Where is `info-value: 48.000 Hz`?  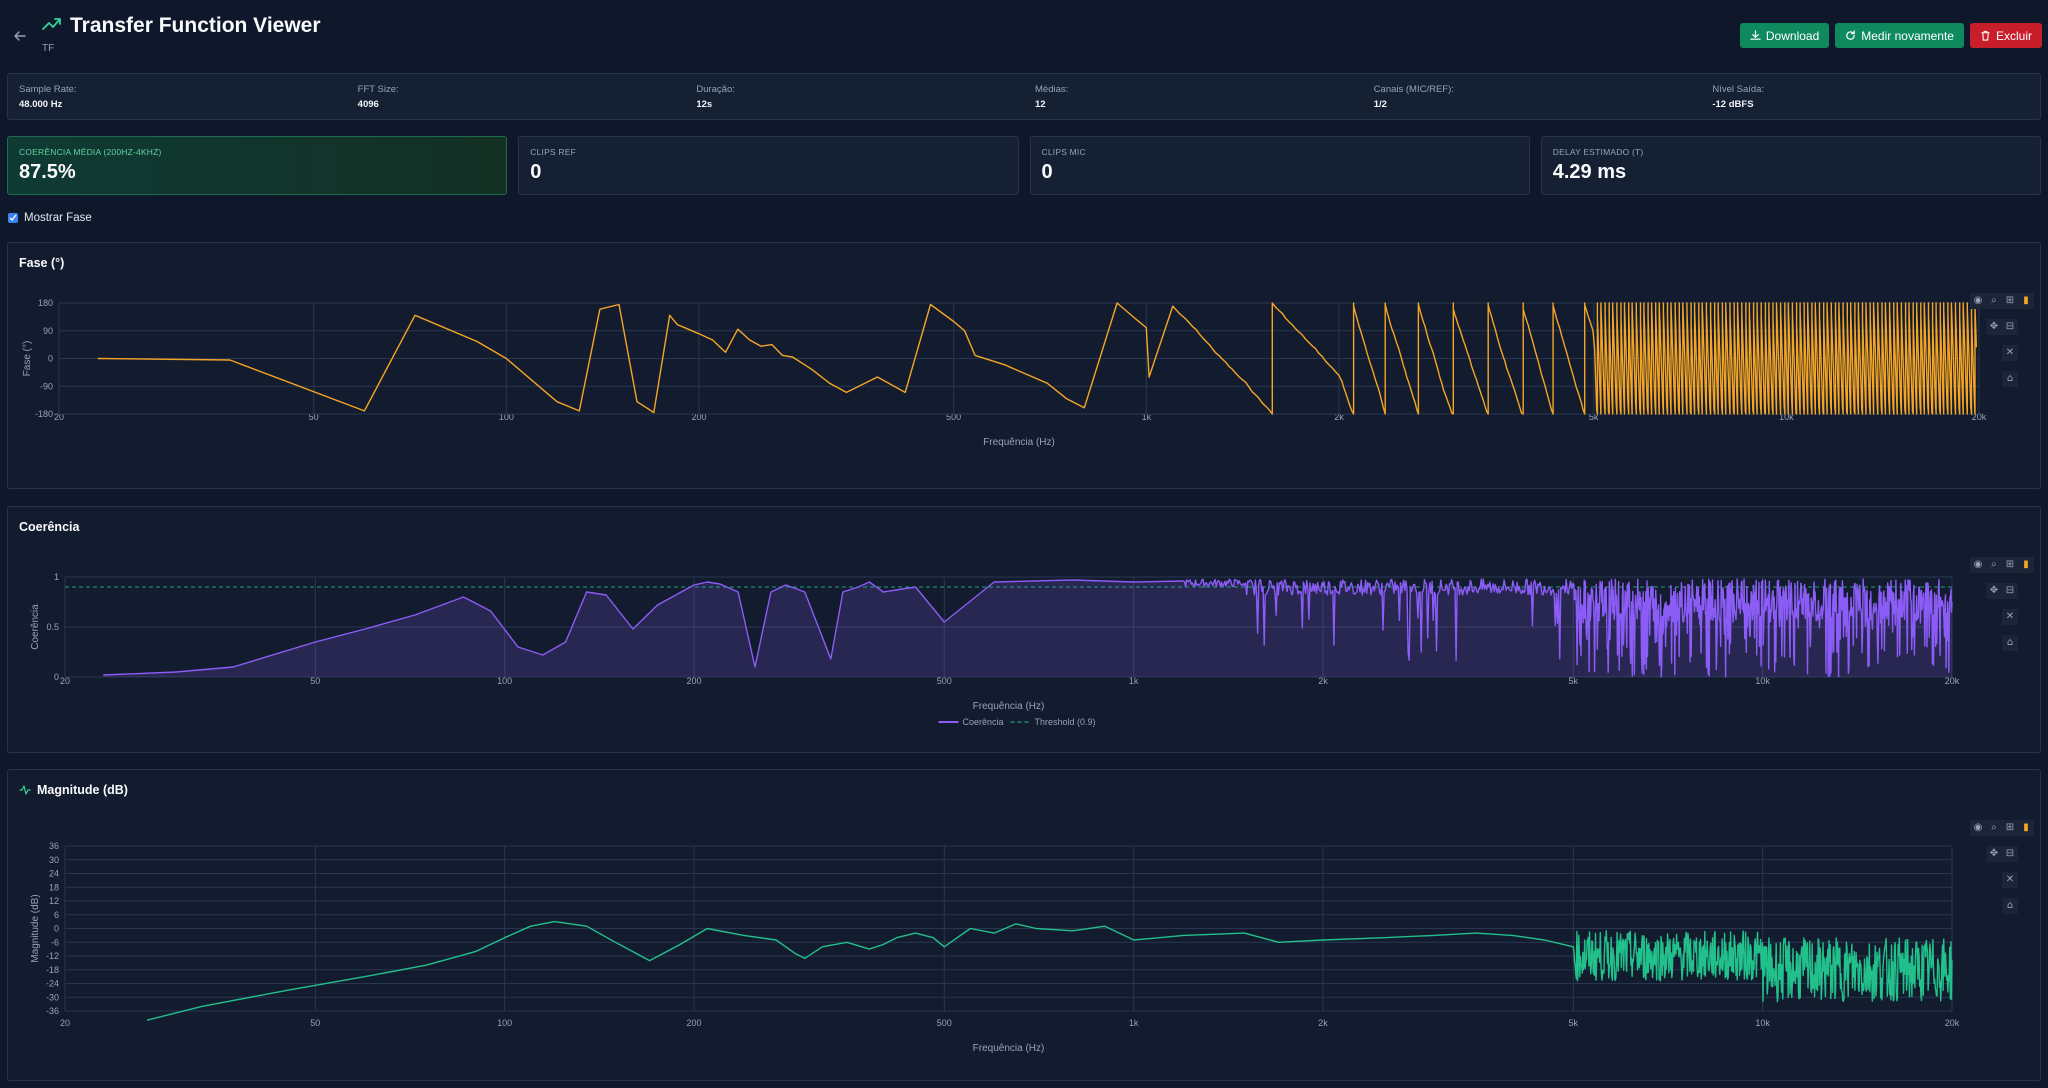 info-value: 48.000 Hz is located at coordinates (41, 104).